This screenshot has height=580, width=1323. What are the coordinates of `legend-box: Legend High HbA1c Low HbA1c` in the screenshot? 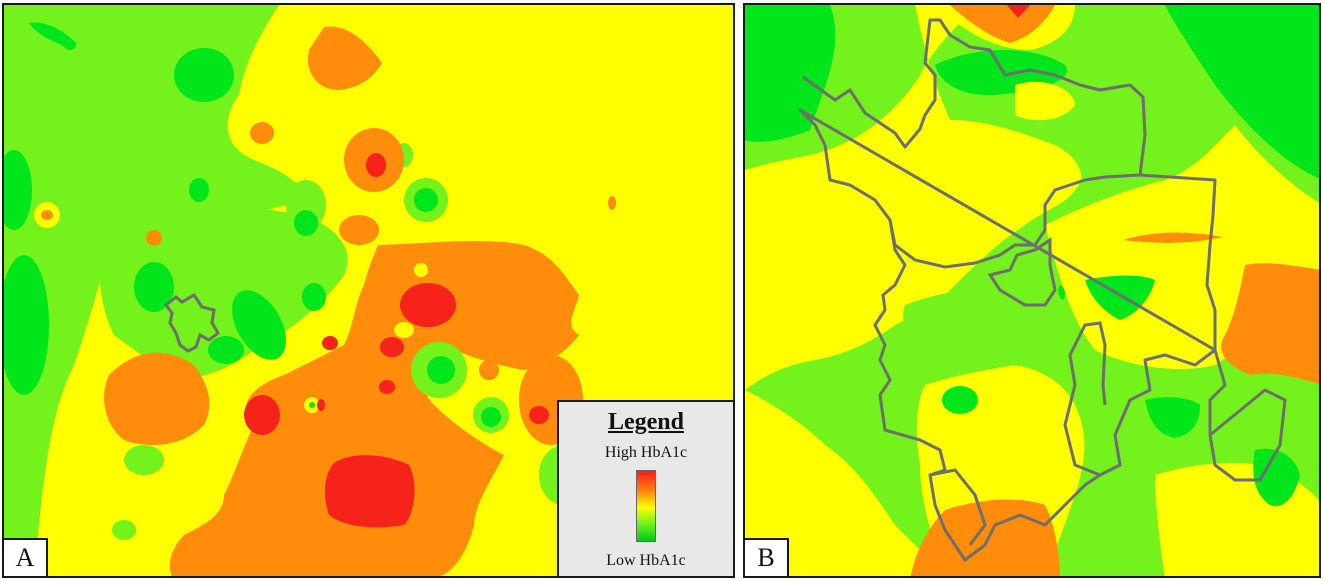 It's located at (645, 488).